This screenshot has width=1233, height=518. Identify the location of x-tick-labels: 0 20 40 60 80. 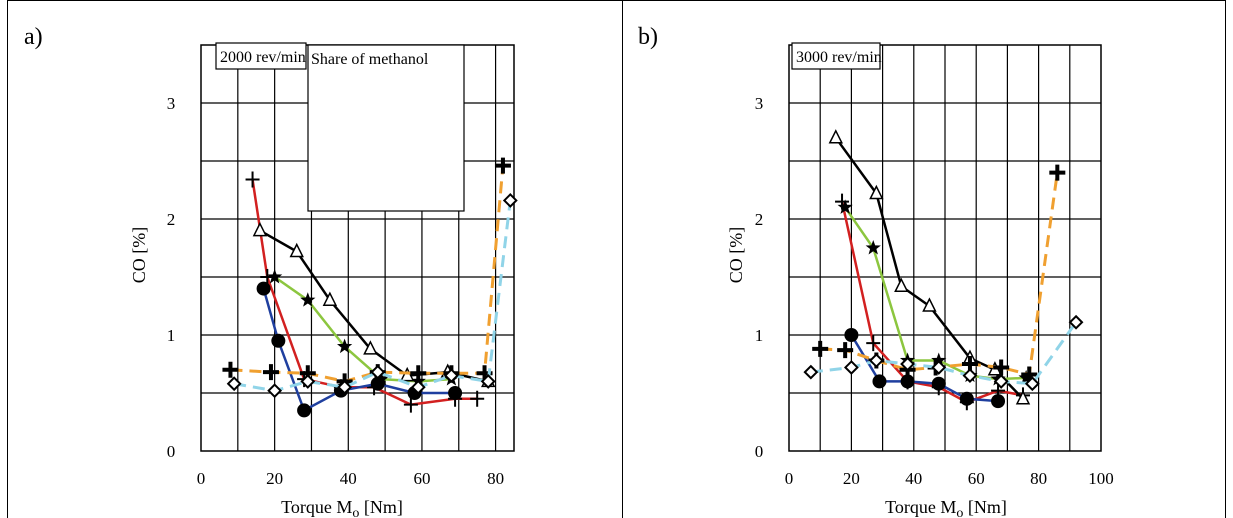
(350, 478).